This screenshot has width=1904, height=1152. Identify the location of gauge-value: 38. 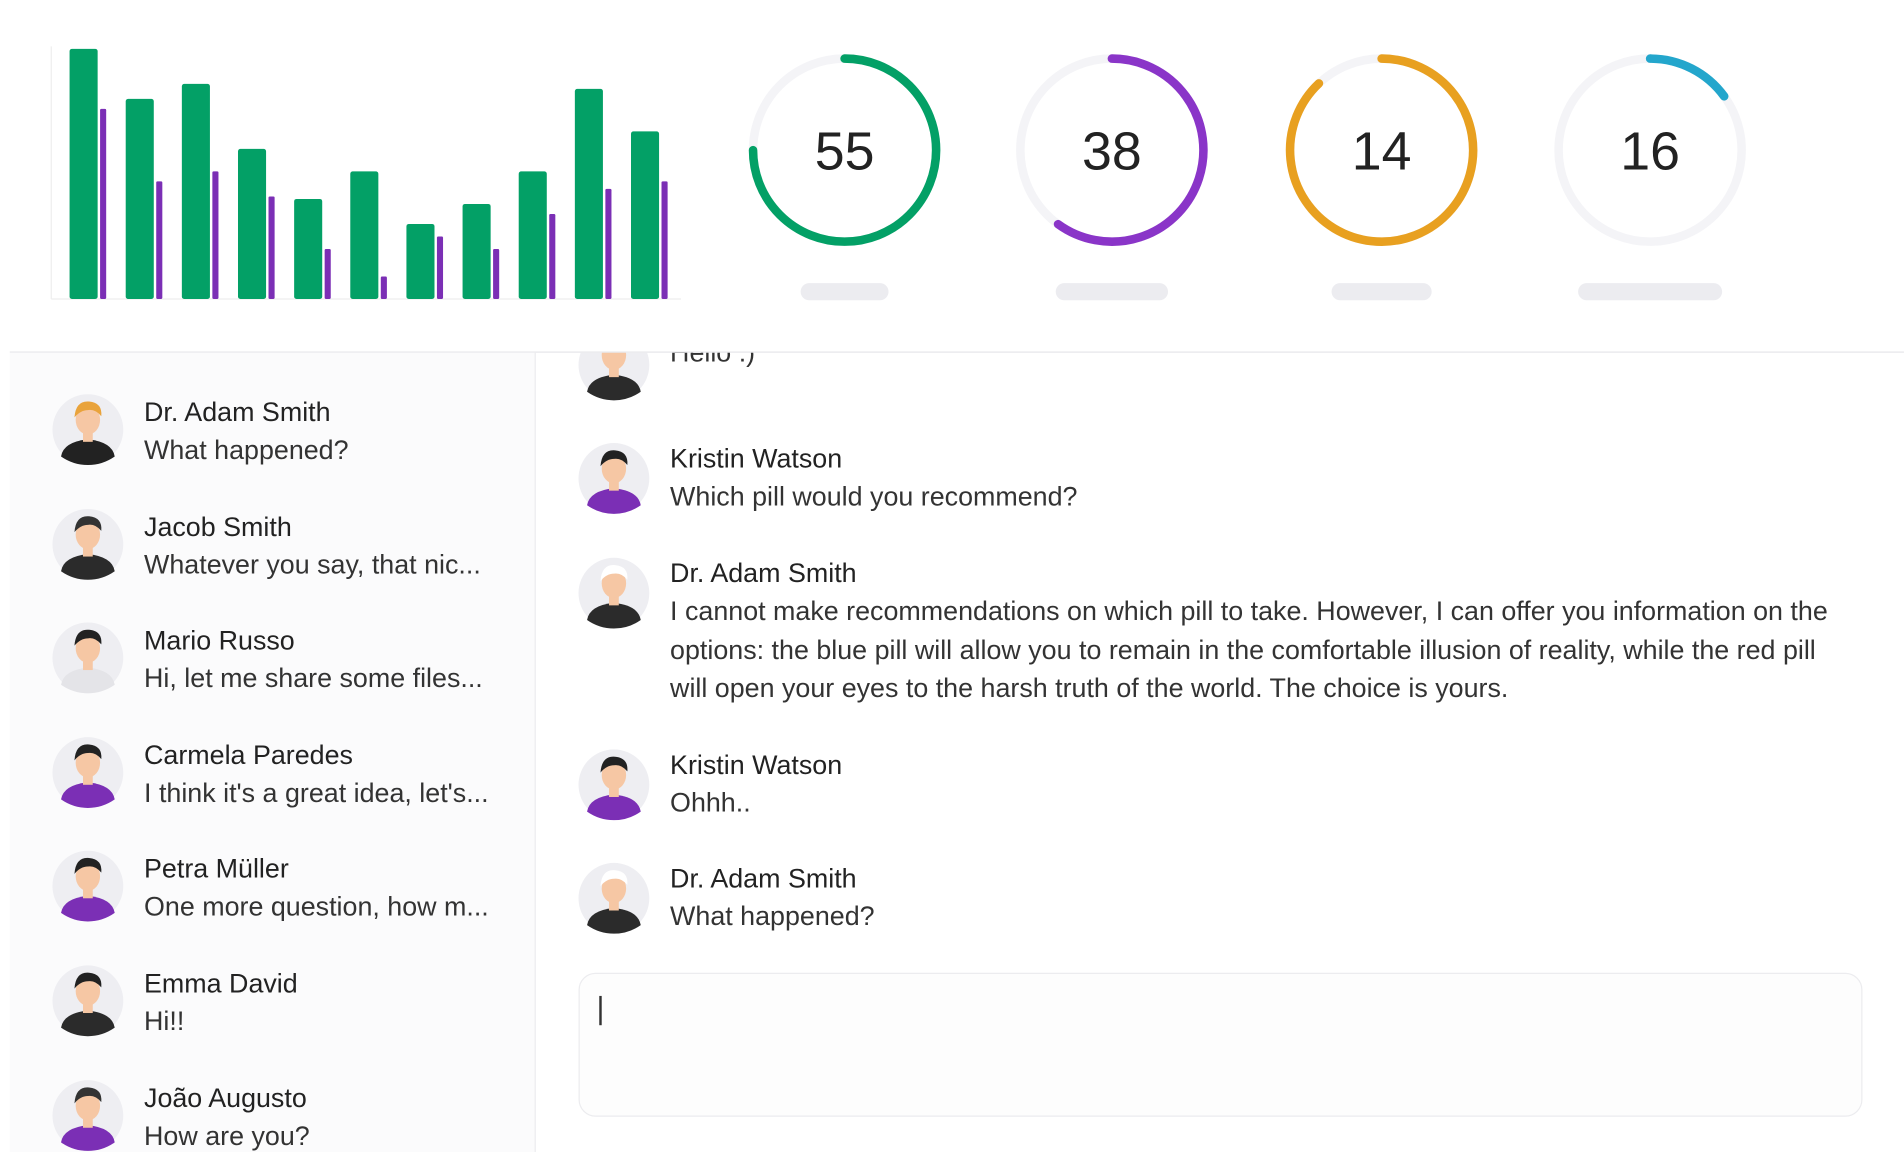
(1112, 152).